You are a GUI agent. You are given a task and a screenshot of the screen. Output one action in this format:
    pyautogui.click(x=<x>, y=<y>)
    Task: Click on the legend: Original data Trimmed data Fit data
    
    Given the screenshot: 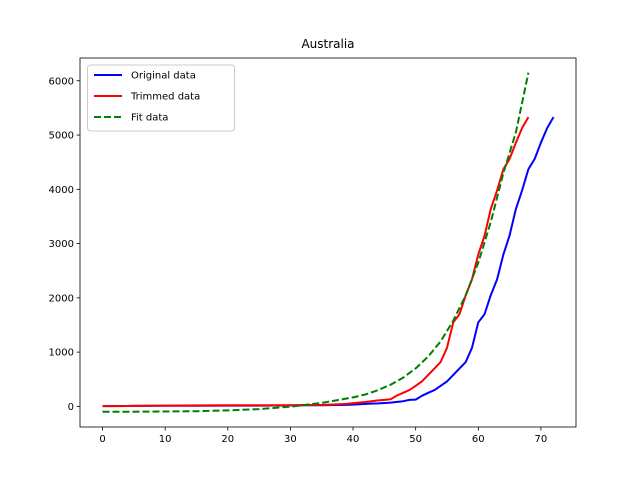 What is the action you would take?
    pyautogui.click(x=161, y=98)
    